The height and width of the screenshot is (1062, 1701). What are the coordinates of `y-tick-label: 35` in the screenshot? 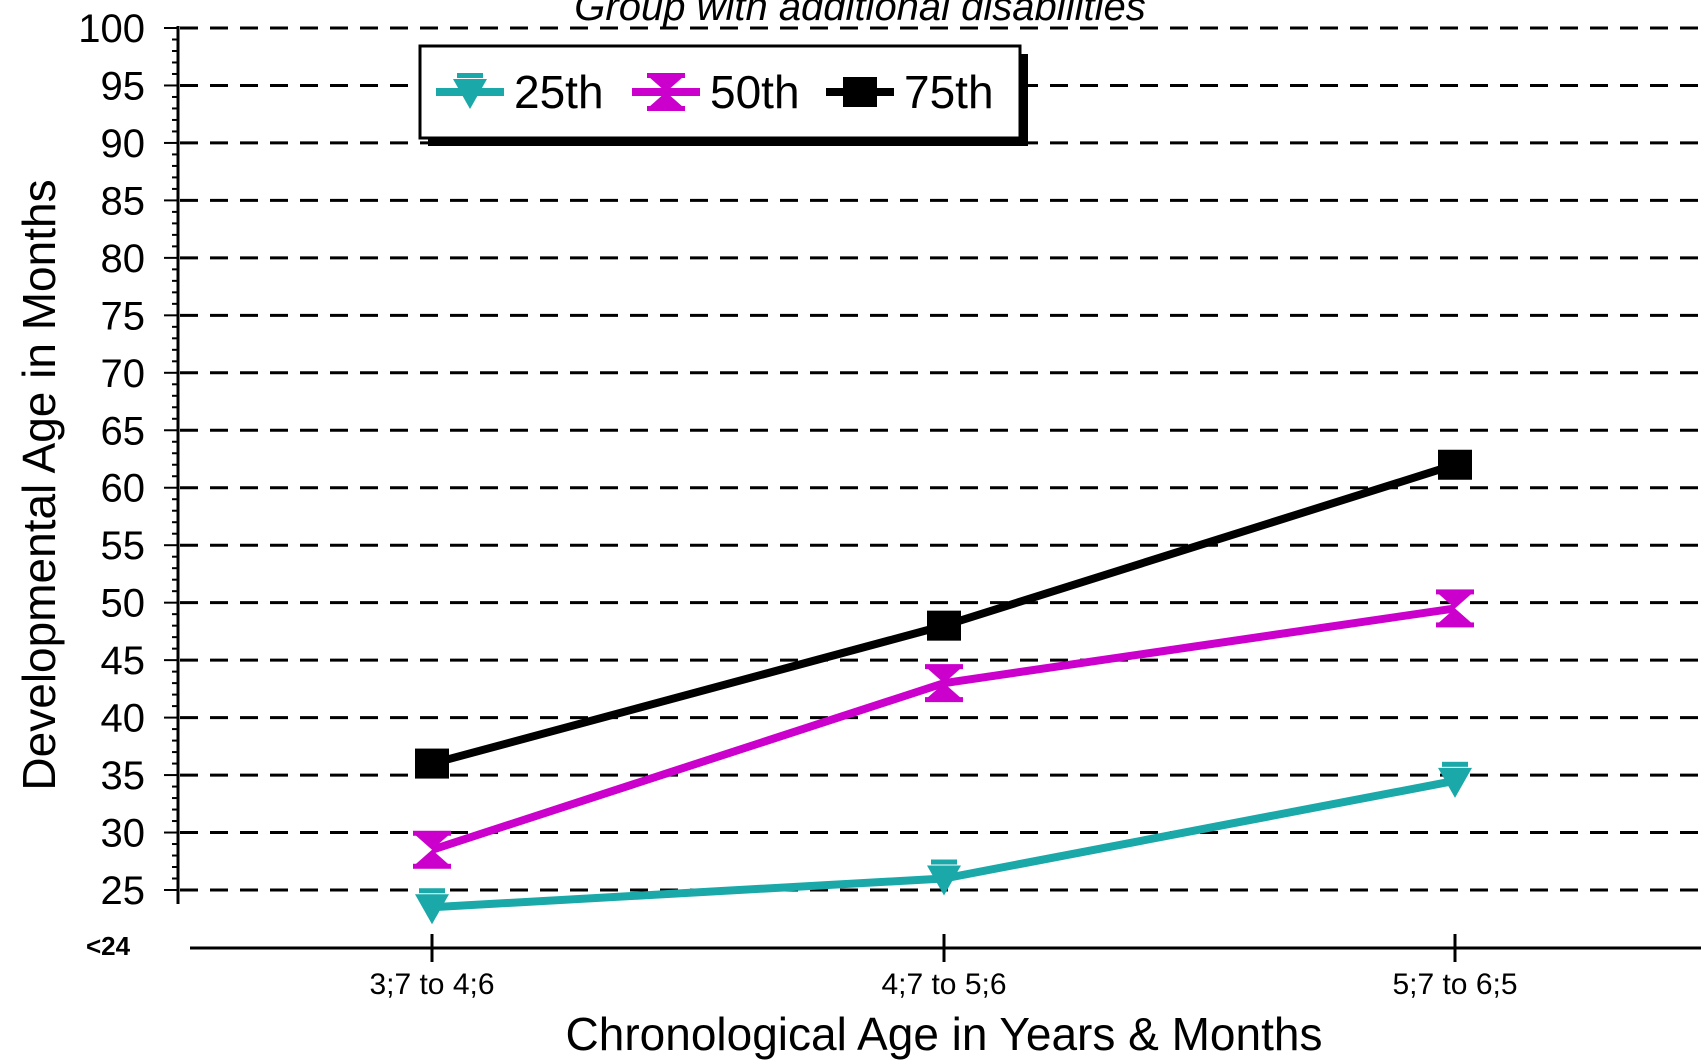 It's located at (123, 776).